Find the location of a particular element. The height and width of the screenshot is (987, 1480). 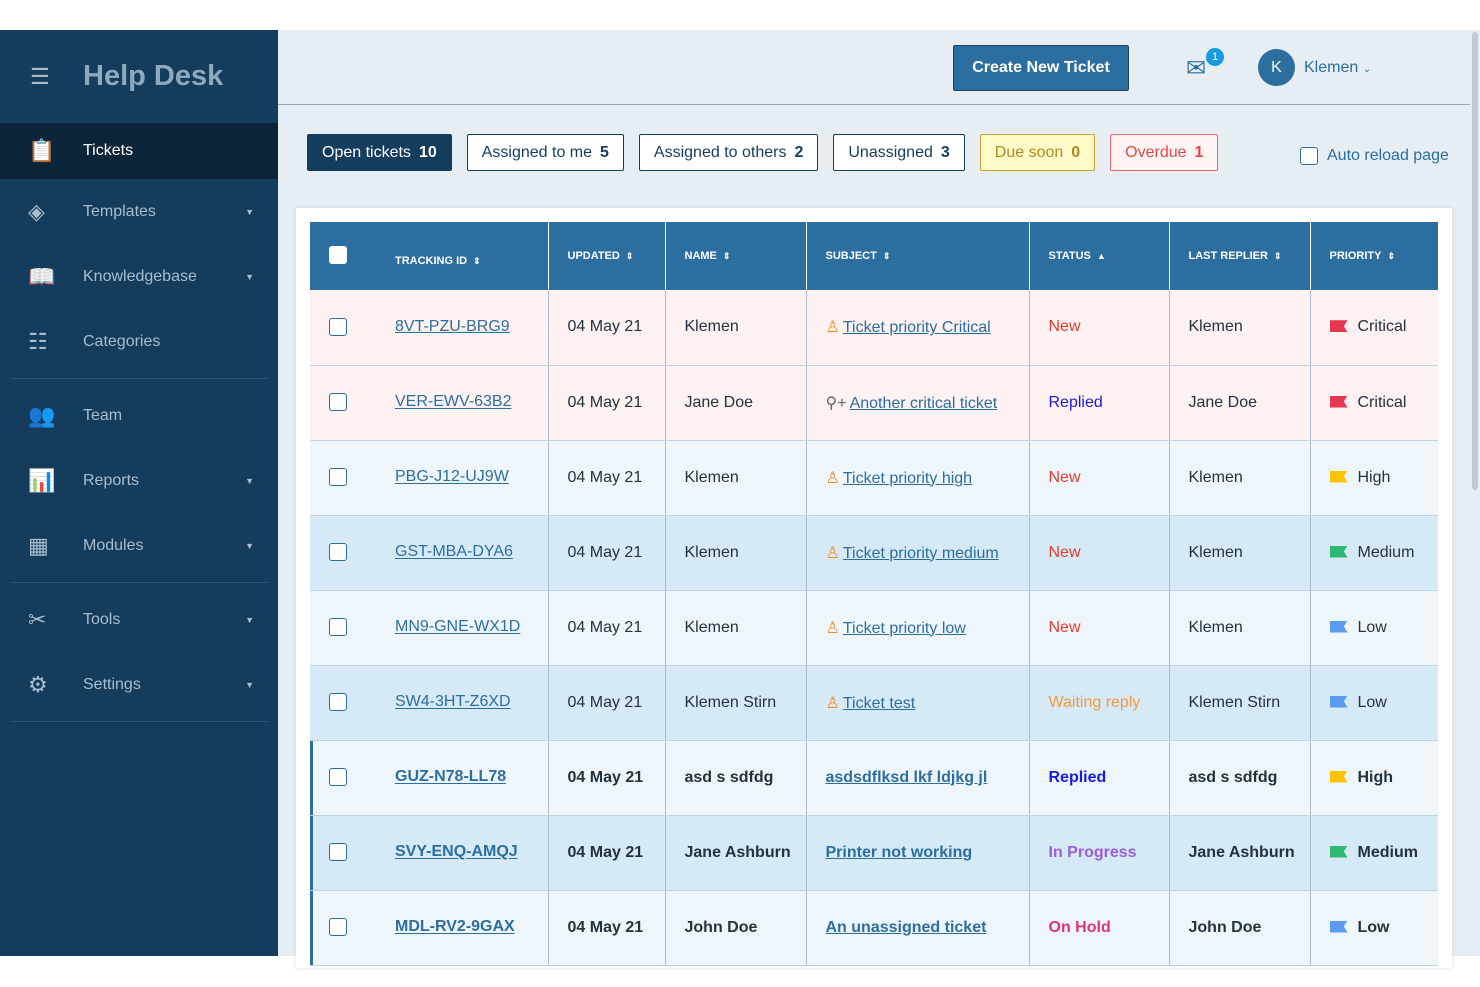

column-header-name: NAME ⇕ is located at coordinates (736, 256).